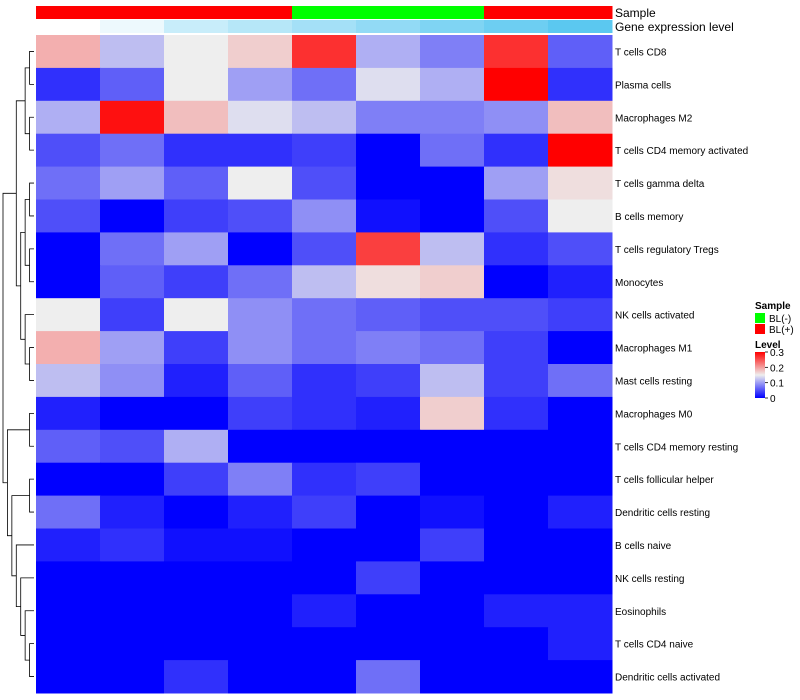 The image size is (800, 700). I want to click on row-label: T cells gamma delta, so click(660, 184).